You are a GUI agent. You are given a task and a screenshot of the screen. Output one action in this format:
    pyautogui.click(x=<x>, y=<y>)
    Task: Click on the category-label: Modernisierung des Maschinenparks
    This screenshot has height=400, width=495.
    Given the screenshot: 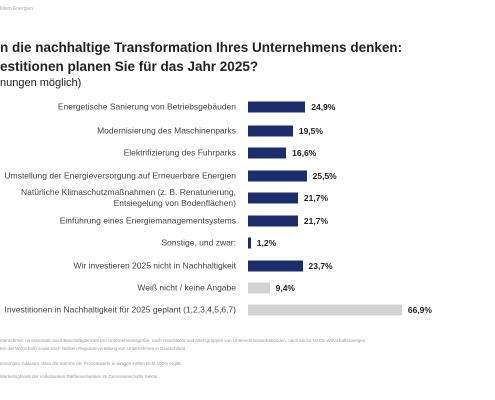 What is the action you would take?
    pyautogui.click(x=166, y=130)
    